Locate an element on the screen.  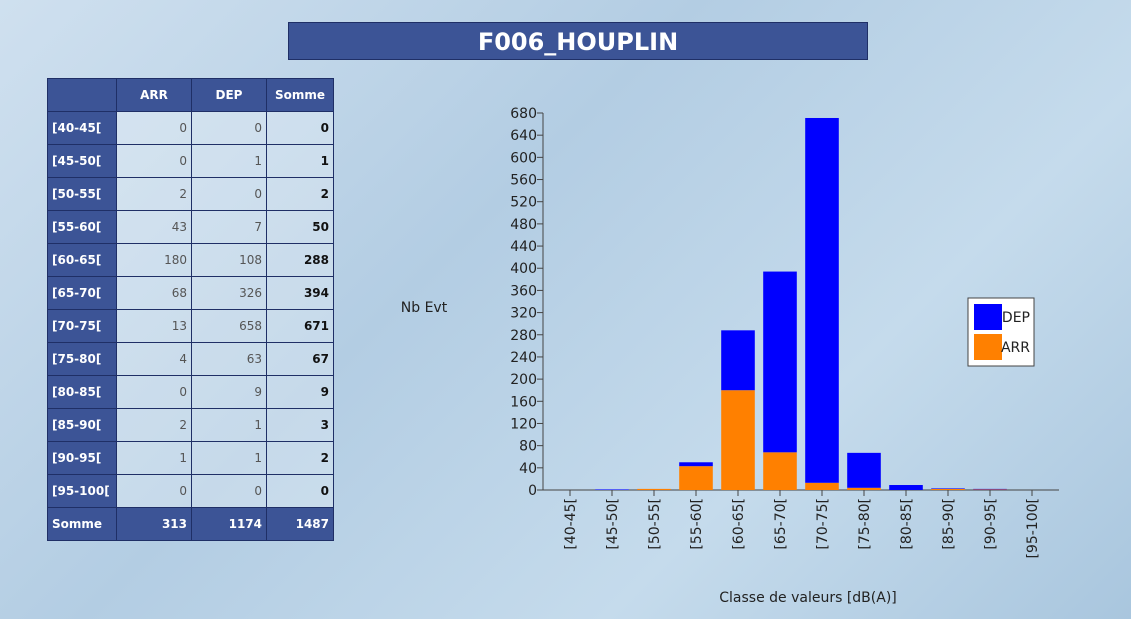
y-tick-label: 560 is located at coordinates (523, 181).